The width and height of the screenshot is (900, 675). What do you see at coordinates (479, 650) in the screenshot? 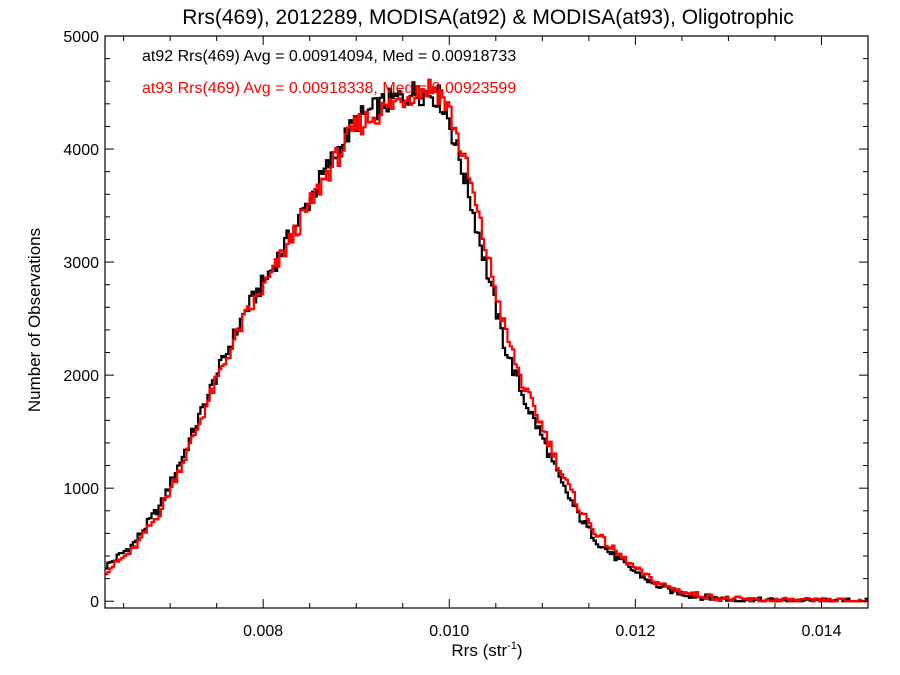
I see `x-axis-label-main: Rrs (str` at bounding box center [479, 650].